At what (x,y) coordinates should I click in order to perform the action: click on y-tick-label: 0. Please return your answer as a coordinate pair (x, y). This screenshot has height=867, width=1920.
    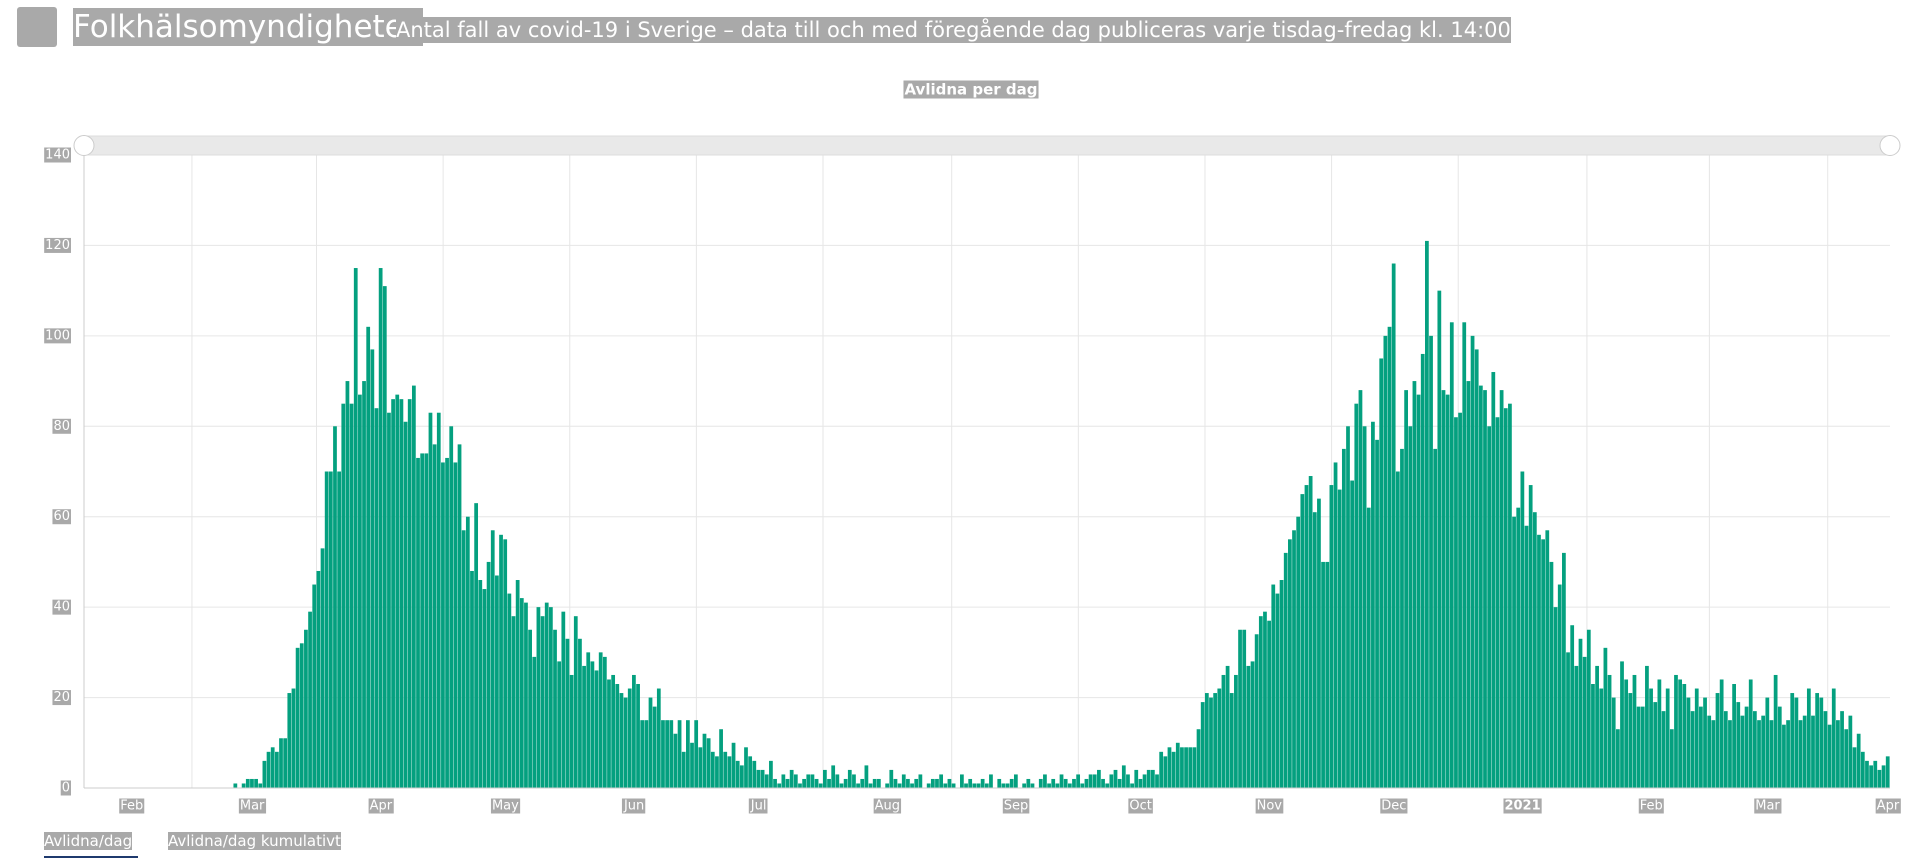
    Looking at the image, I should click on (66, 788).